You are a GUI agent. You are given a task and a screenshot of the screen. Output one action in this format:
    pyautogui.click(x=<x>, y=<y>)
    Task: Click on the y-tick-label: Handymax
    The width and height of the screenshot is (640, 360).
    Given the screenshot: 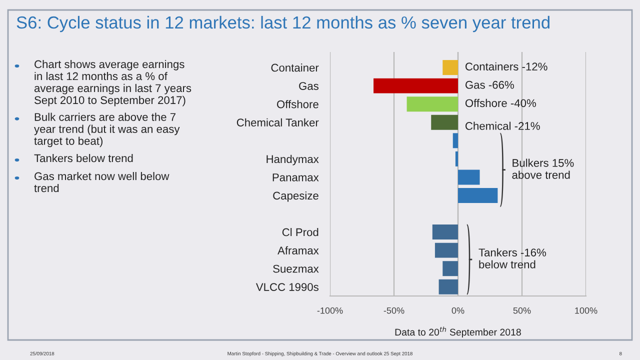 What is the action you would take?
    pyautogui.click(x=292, y=160)
    